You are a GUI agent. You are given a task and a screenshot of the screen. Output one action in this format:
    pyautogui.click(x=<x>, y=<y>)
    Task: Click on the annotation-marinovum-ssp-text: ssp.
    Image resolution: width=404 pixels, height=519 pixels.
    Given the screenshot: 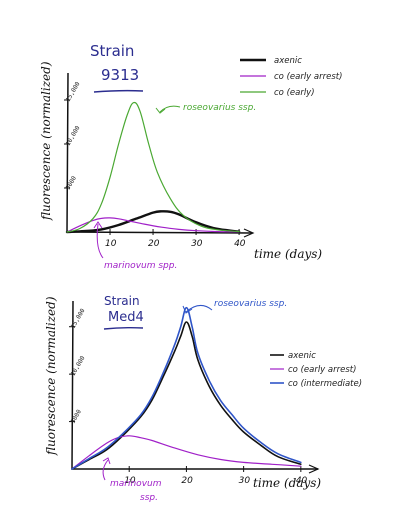 What is the action you would take?
    pyautogui.click(x=149, y=498)
    